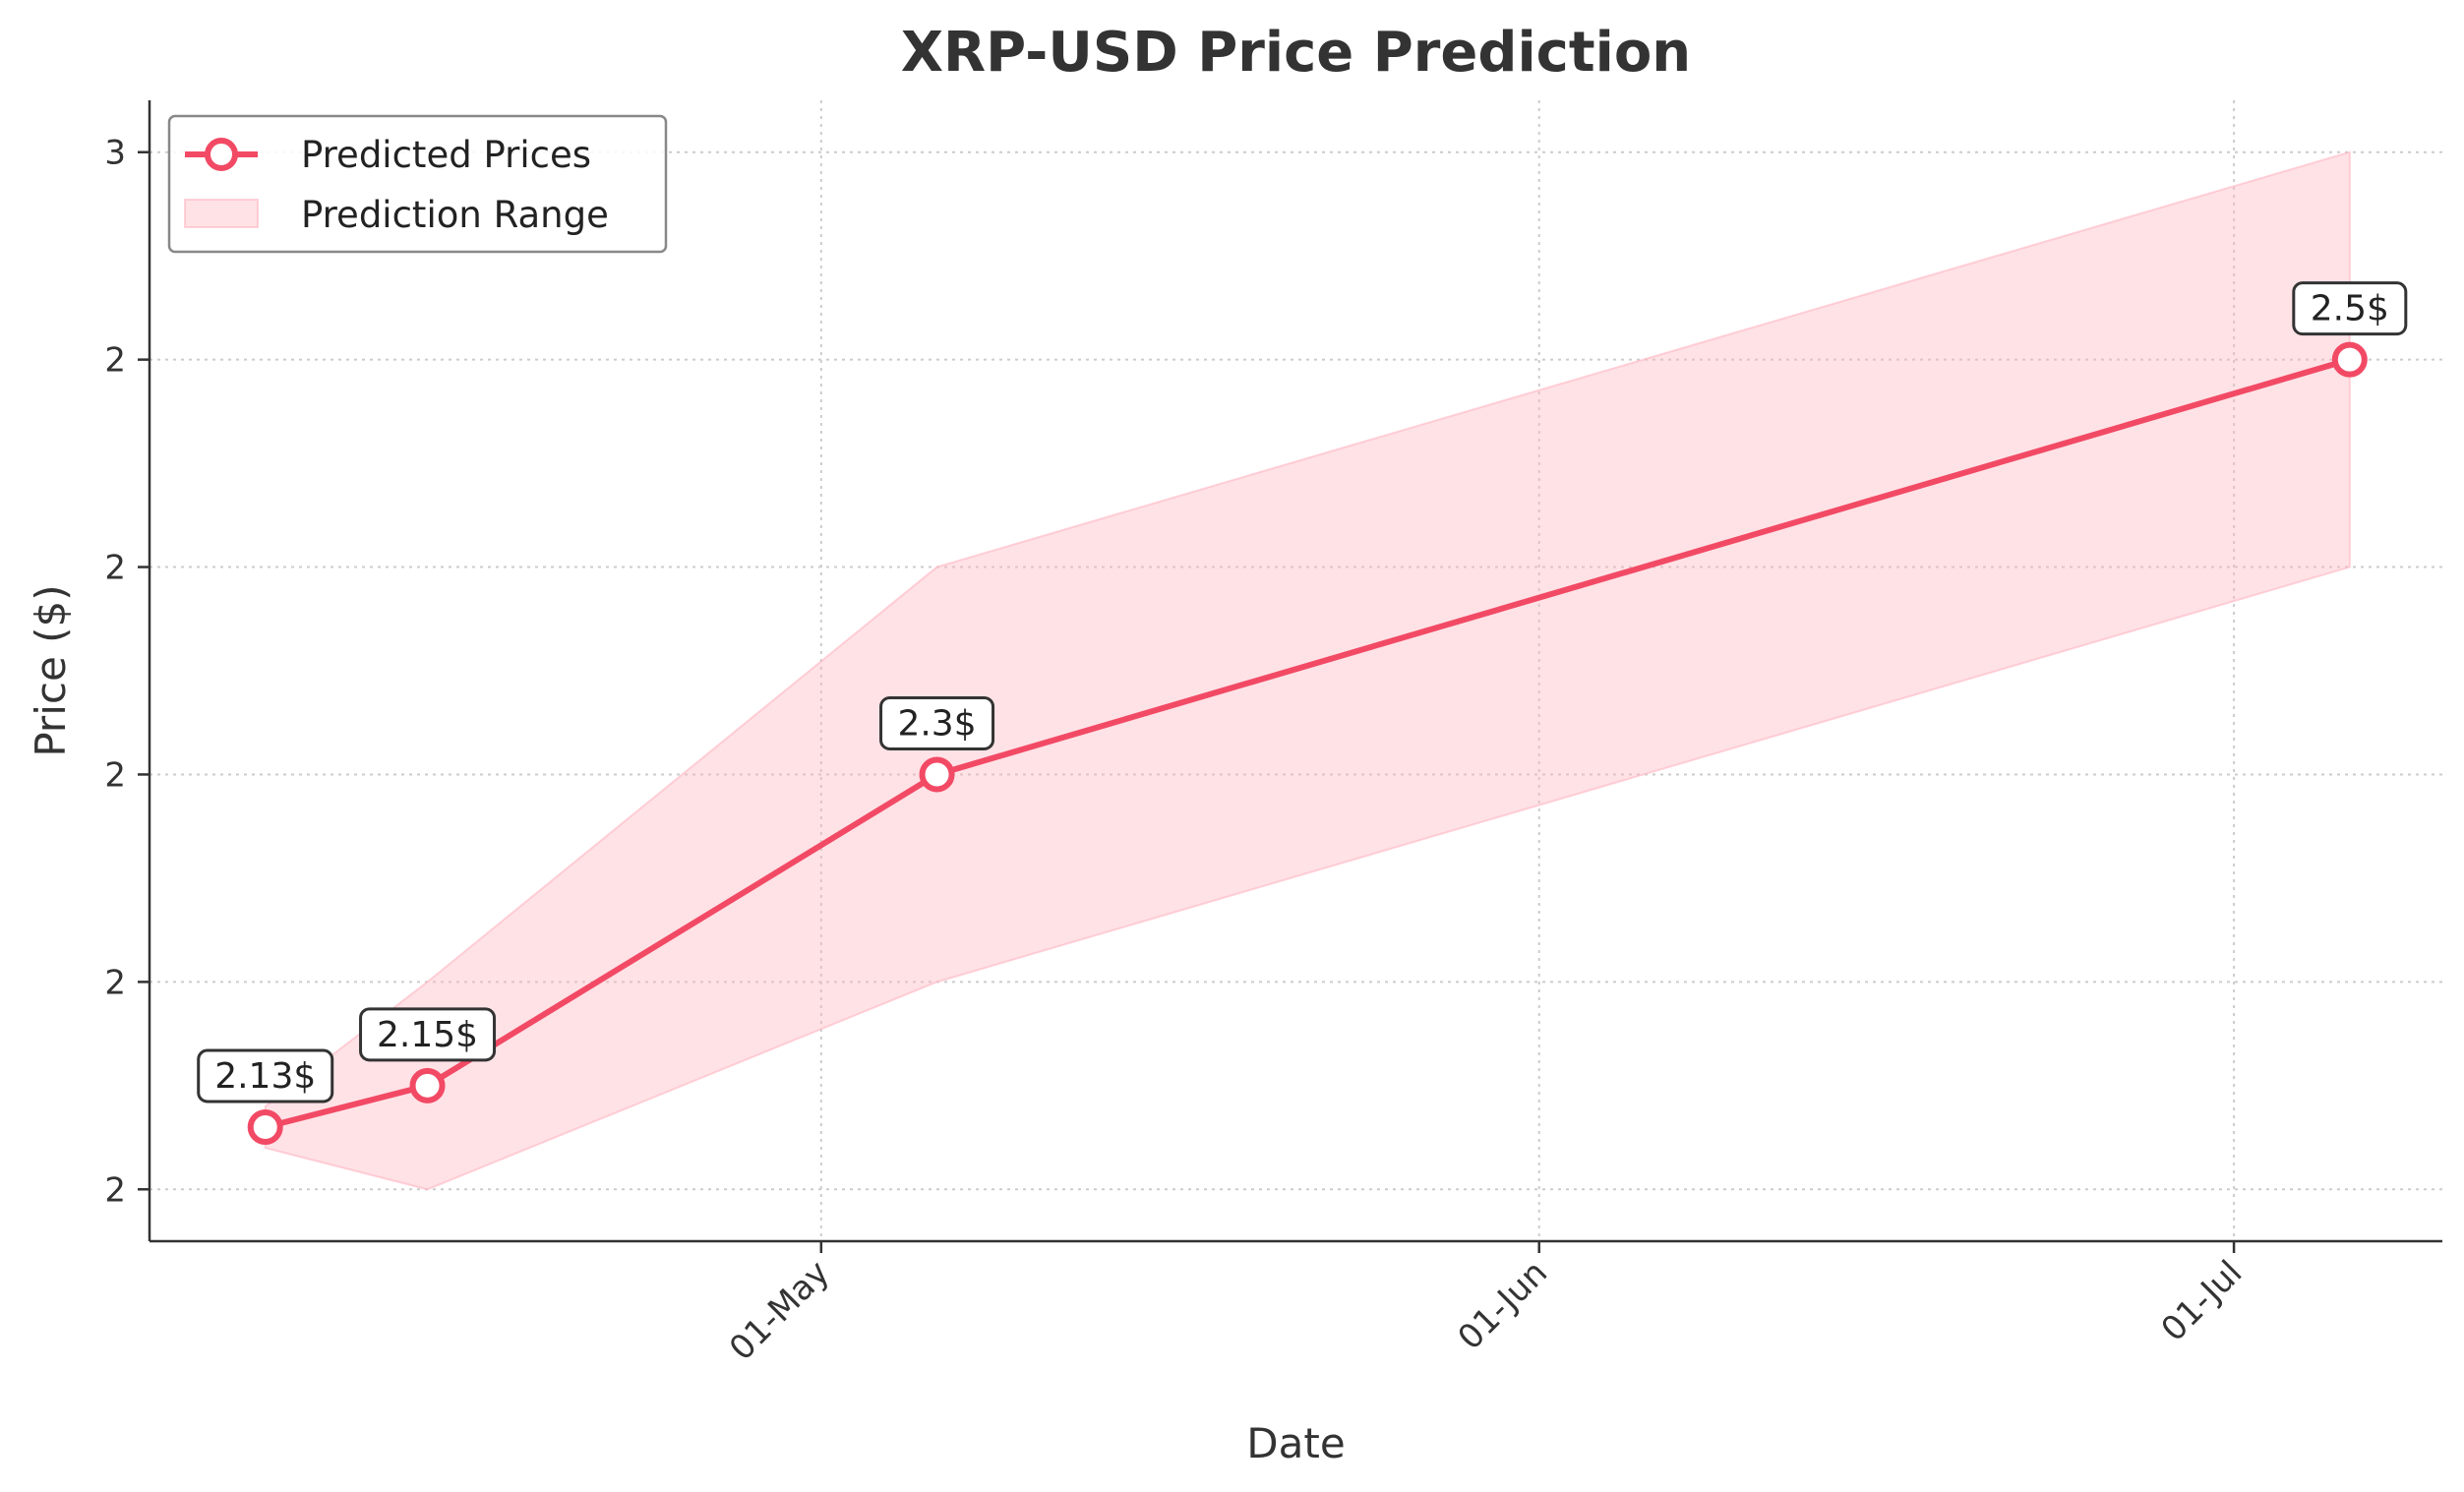  I want to click on price-annotation-label: 2.13$, so click(265, 1076).